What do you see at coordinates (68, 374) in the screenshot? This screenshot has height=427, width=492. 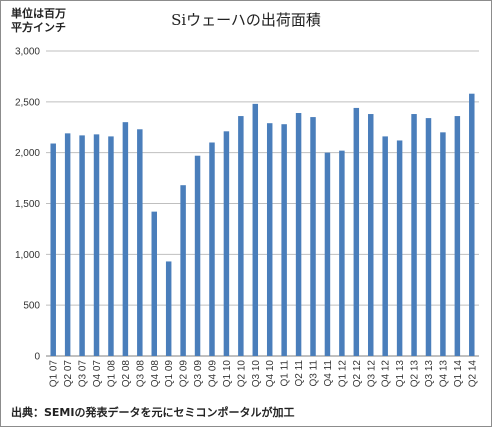 I see `x-tick-label: Q2 07` at bounding box center [68, 374].